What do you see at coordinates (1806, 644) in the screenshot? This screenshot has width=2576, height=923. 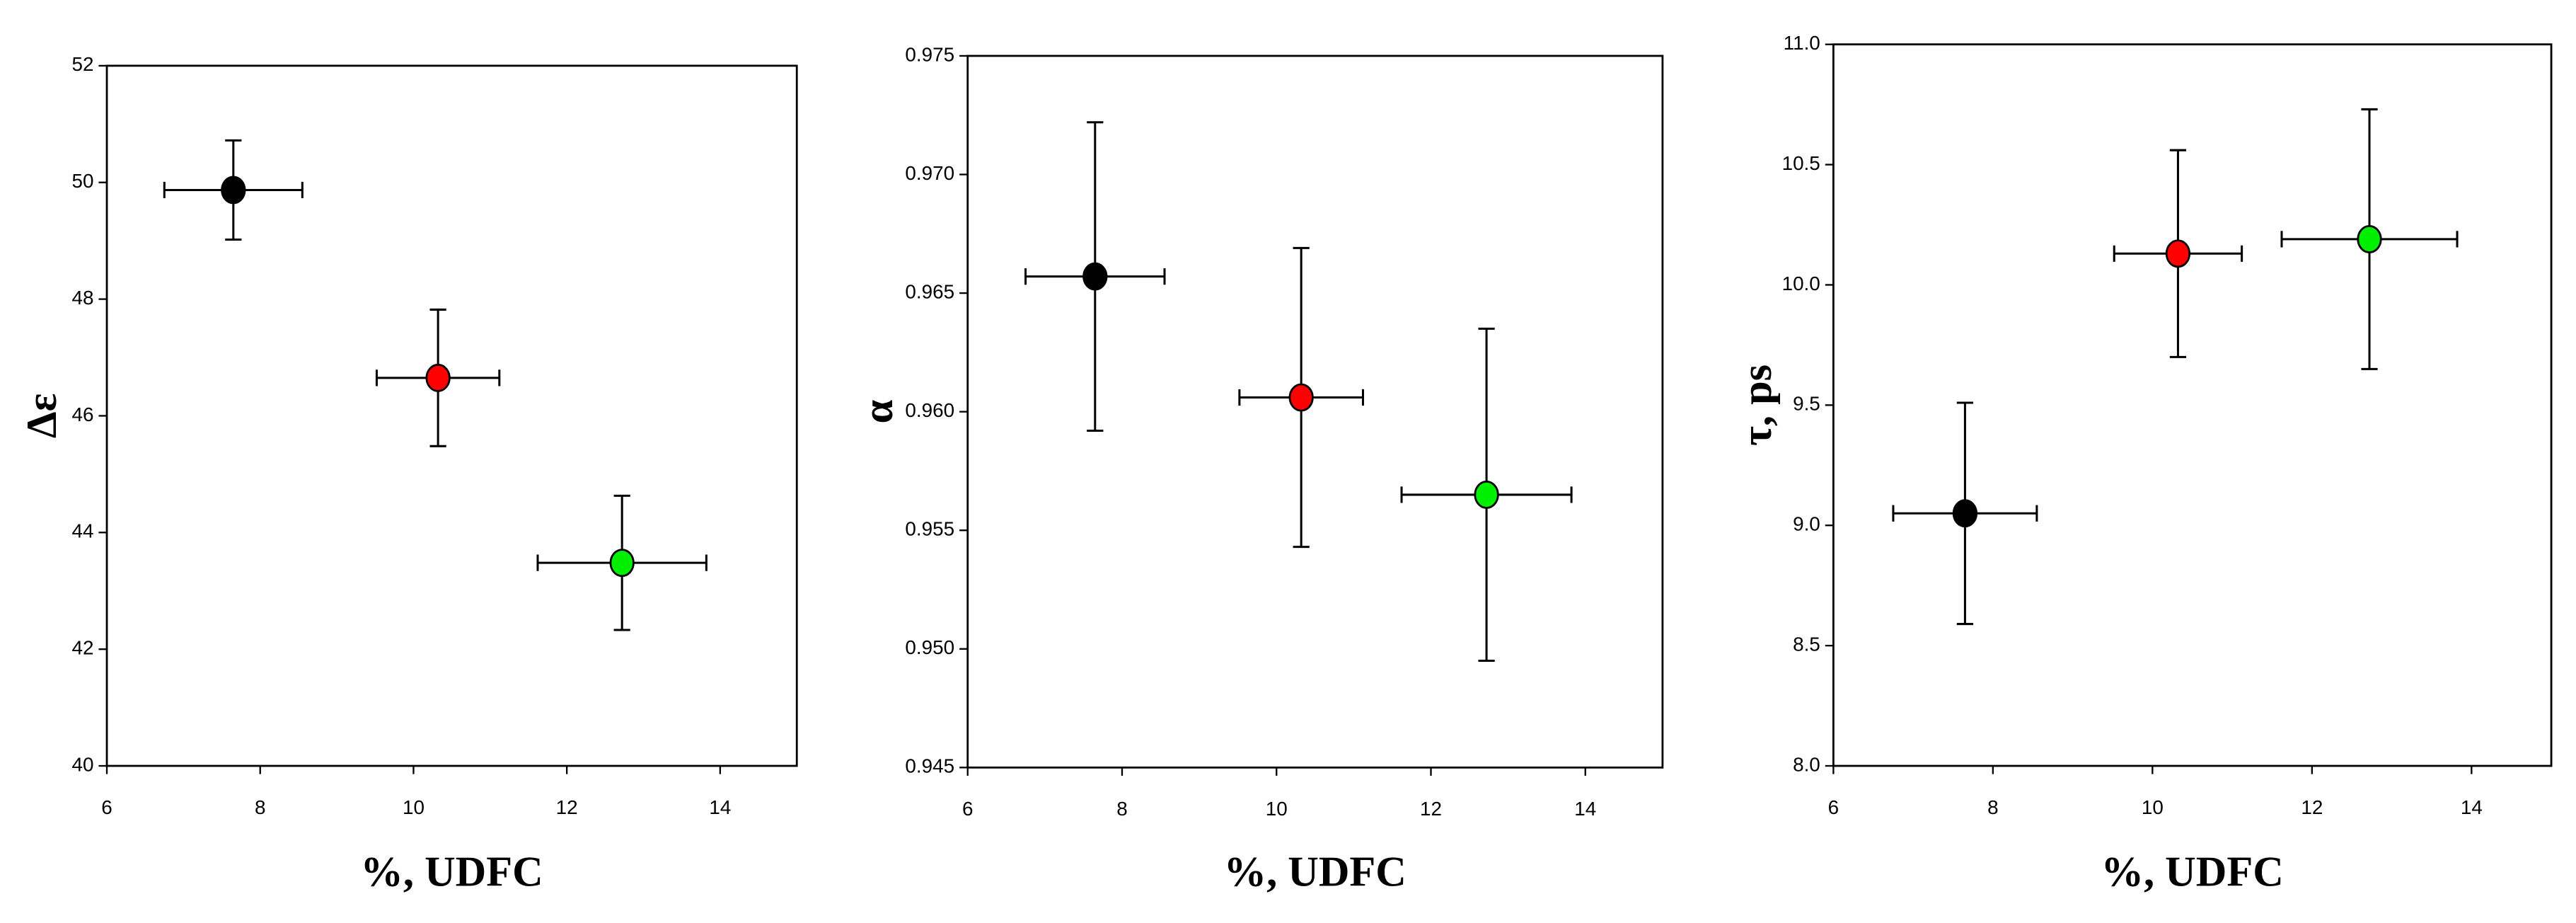 I see `y-tick-label: 8.5` at bounding box center [1806, 644].